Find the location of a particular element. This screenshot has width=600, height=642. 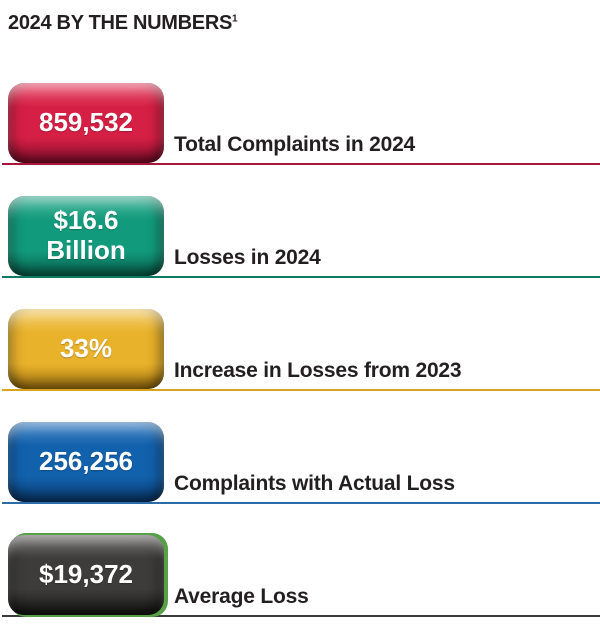

stat-label: Complaints with Actual Loss is located at coordinates (314, 483).